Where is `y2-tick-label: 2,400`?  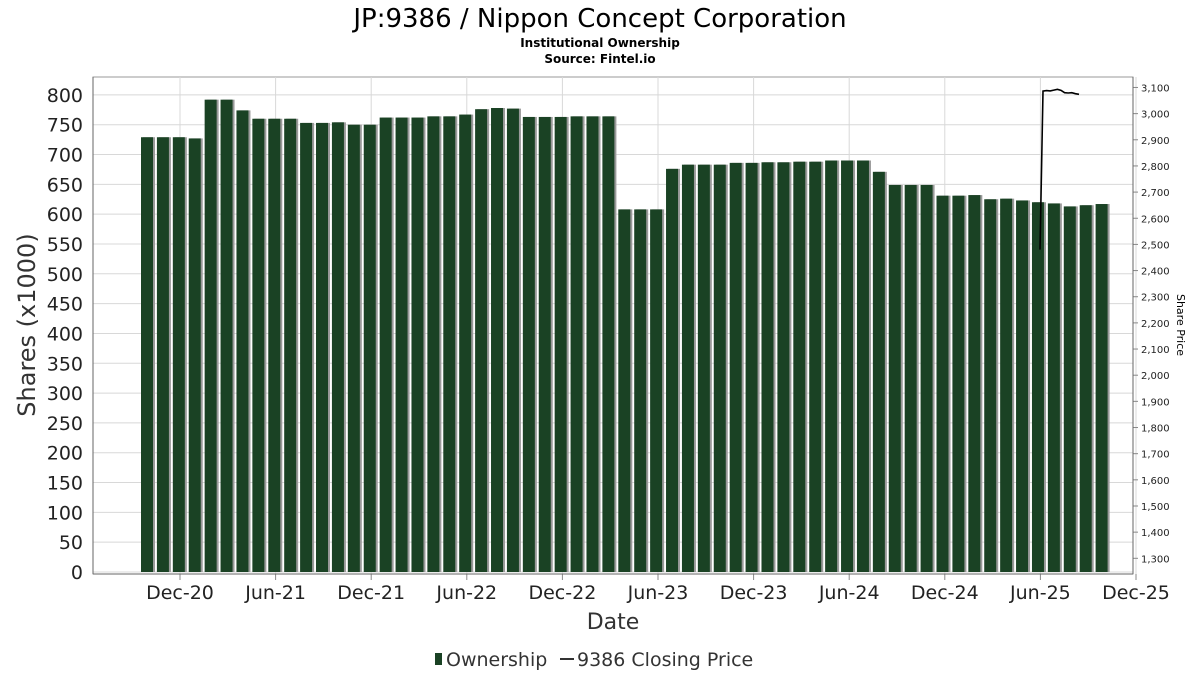 y2-tick-label: 2,400 is located at coordinates (1155, 272).